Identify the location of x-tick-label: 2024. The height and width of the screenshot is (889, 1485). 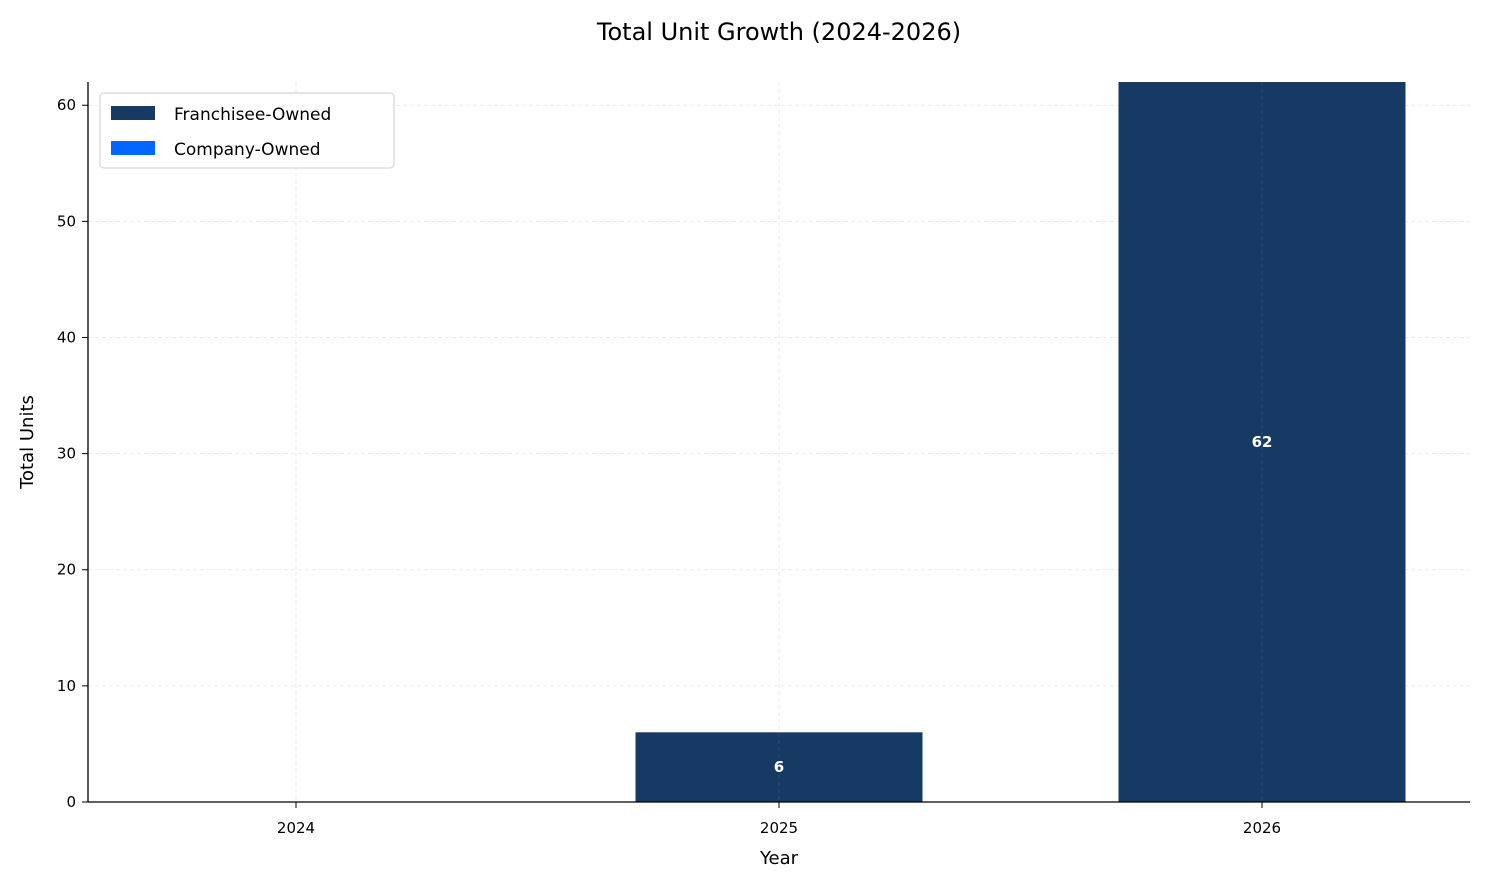
(296, 828).